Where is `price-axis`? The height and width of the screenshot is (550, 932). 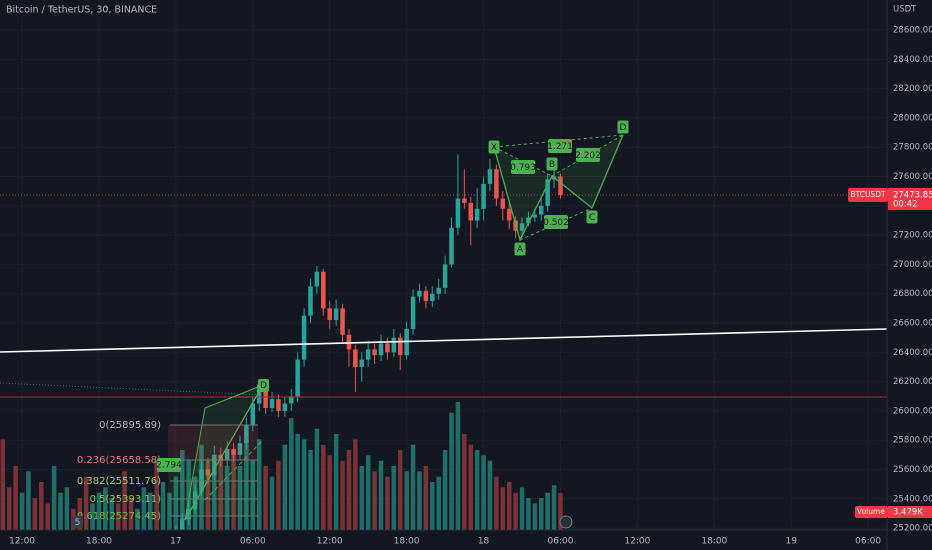 price-axis is located at coordinates (909, 275).